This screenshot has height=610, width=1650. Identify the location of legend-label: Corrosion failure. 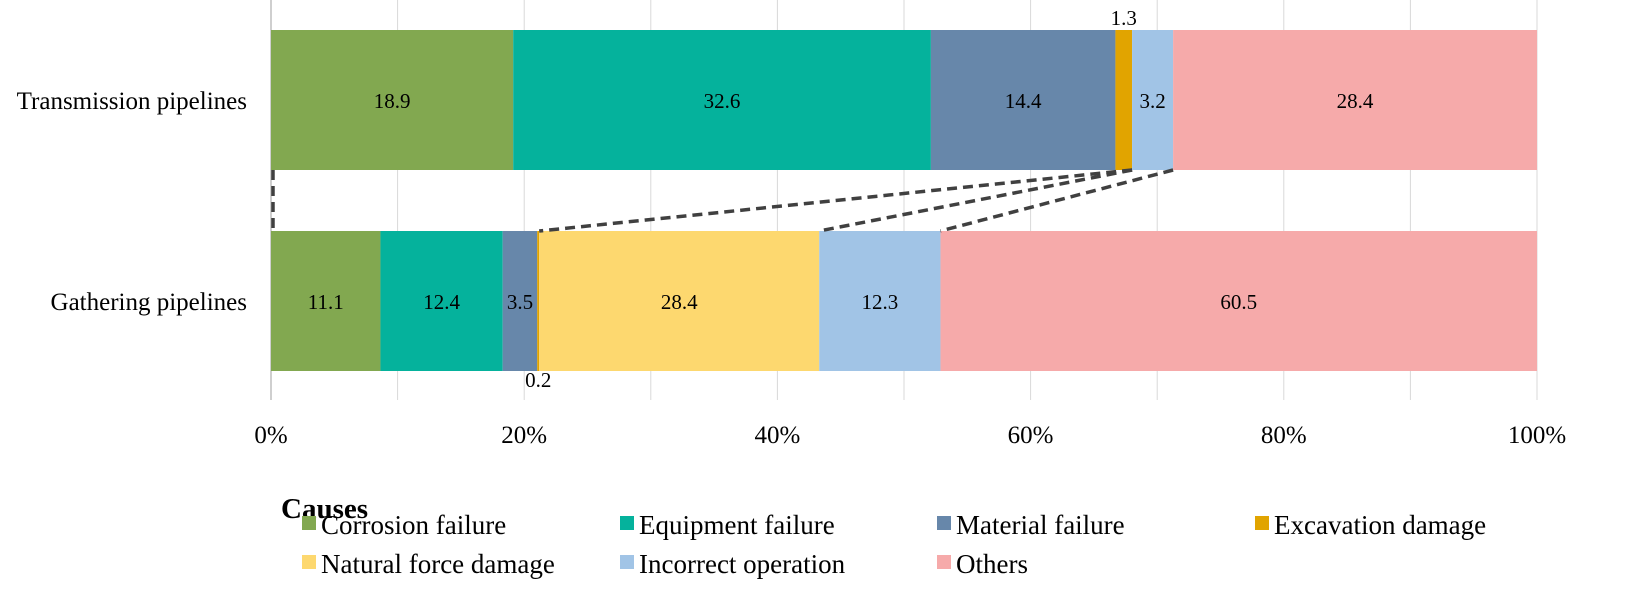
(413, 525).